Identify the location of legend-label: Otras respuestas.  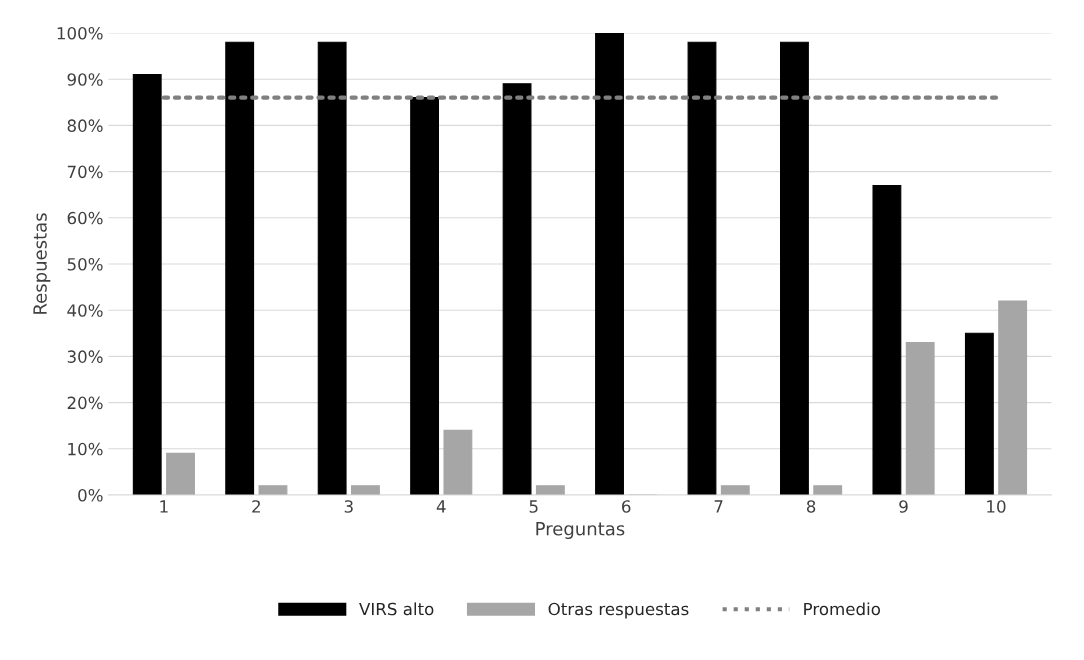
(618, 610).